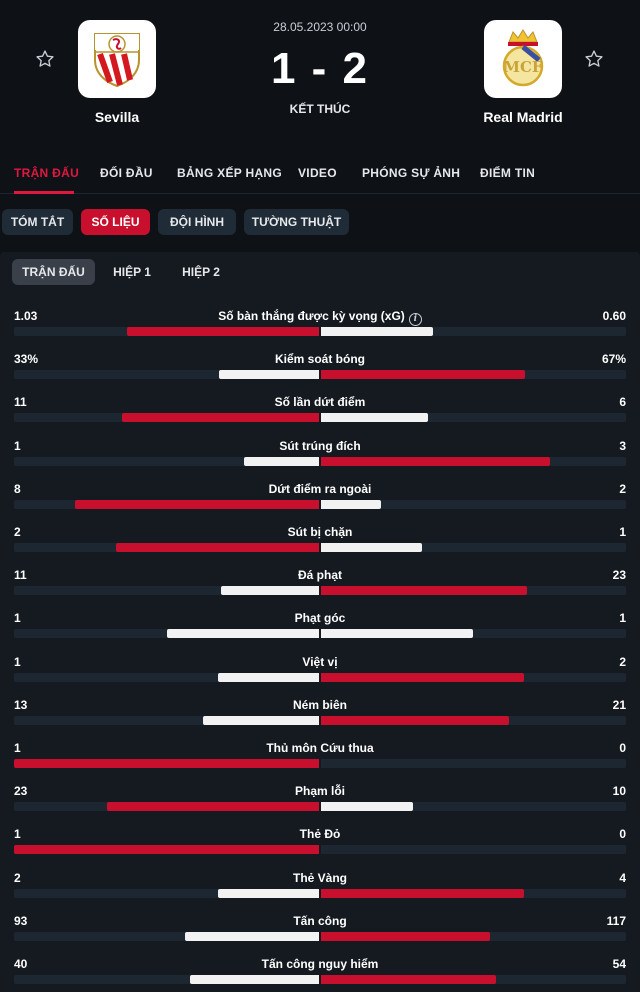 The height and width of the screenshot is (992, 640). I want to click on stat-label: Kiểm soát bóng, so click(320, 359).